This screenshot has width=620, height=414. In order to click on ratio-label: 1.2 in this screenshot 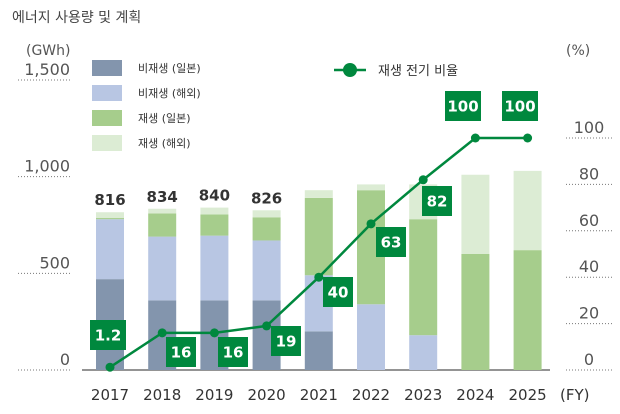, I will do `click(108, 335)`.